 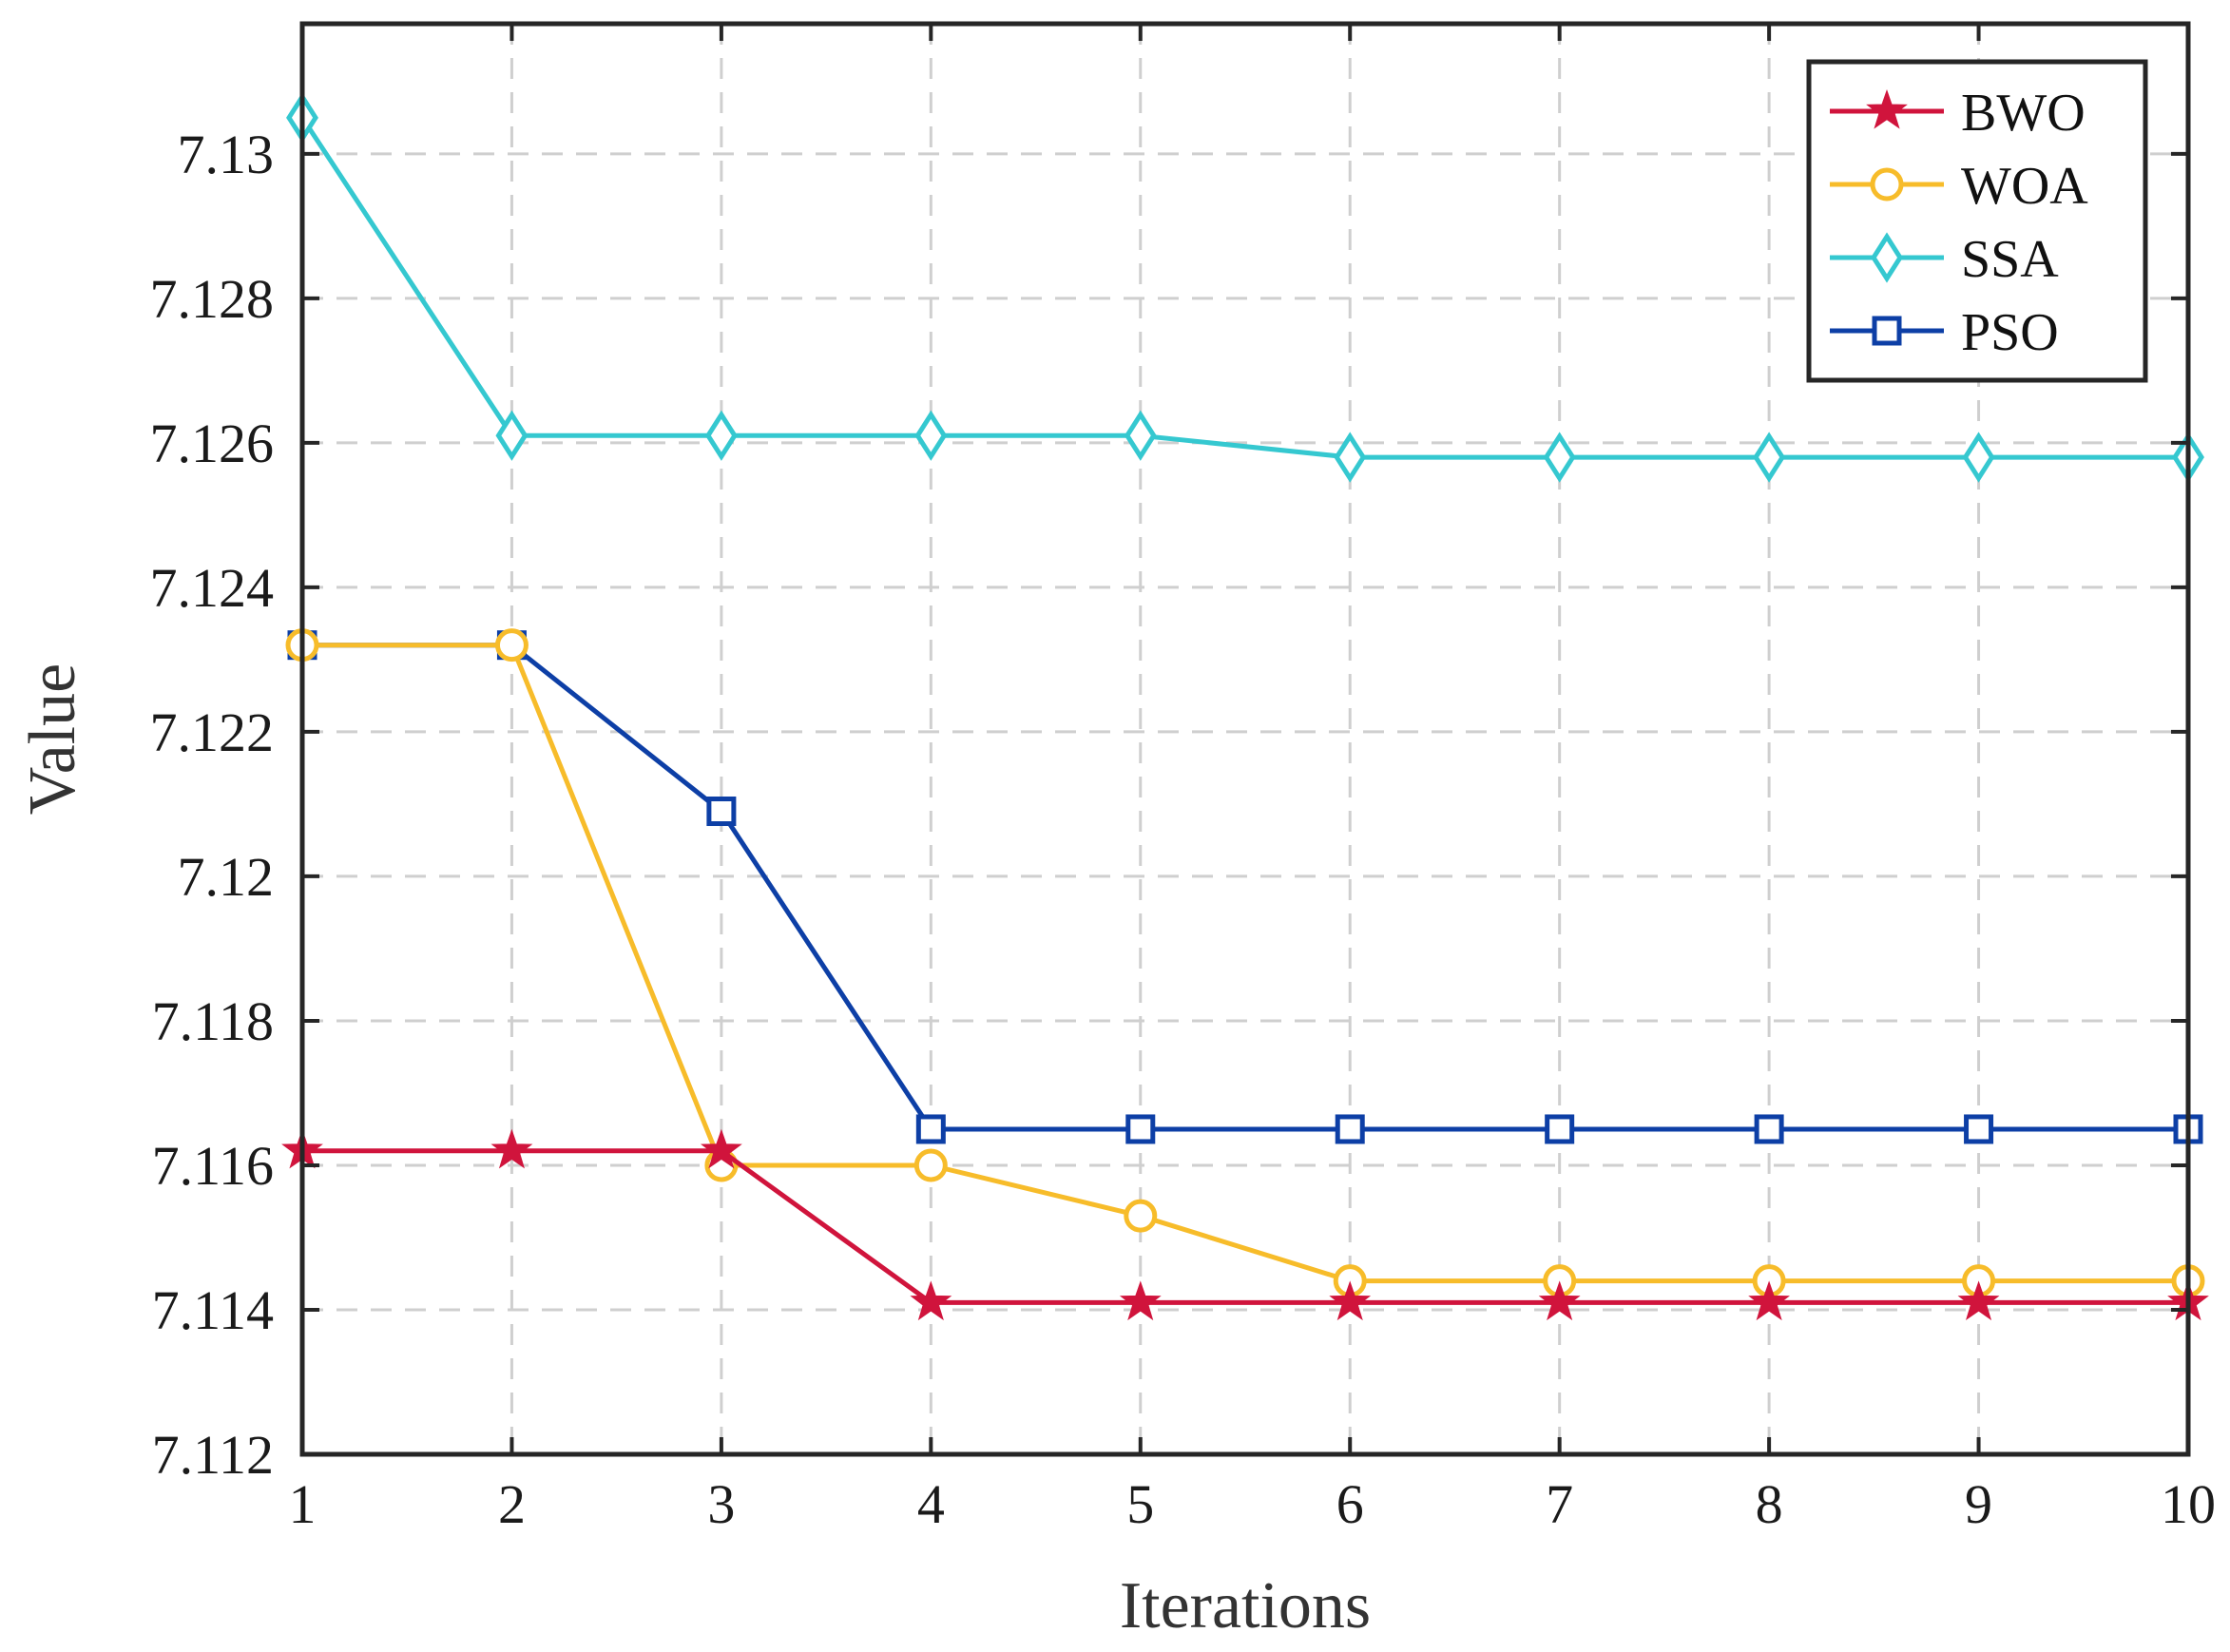 I want to click on series-bwo, so click(x=1245, y=1224).